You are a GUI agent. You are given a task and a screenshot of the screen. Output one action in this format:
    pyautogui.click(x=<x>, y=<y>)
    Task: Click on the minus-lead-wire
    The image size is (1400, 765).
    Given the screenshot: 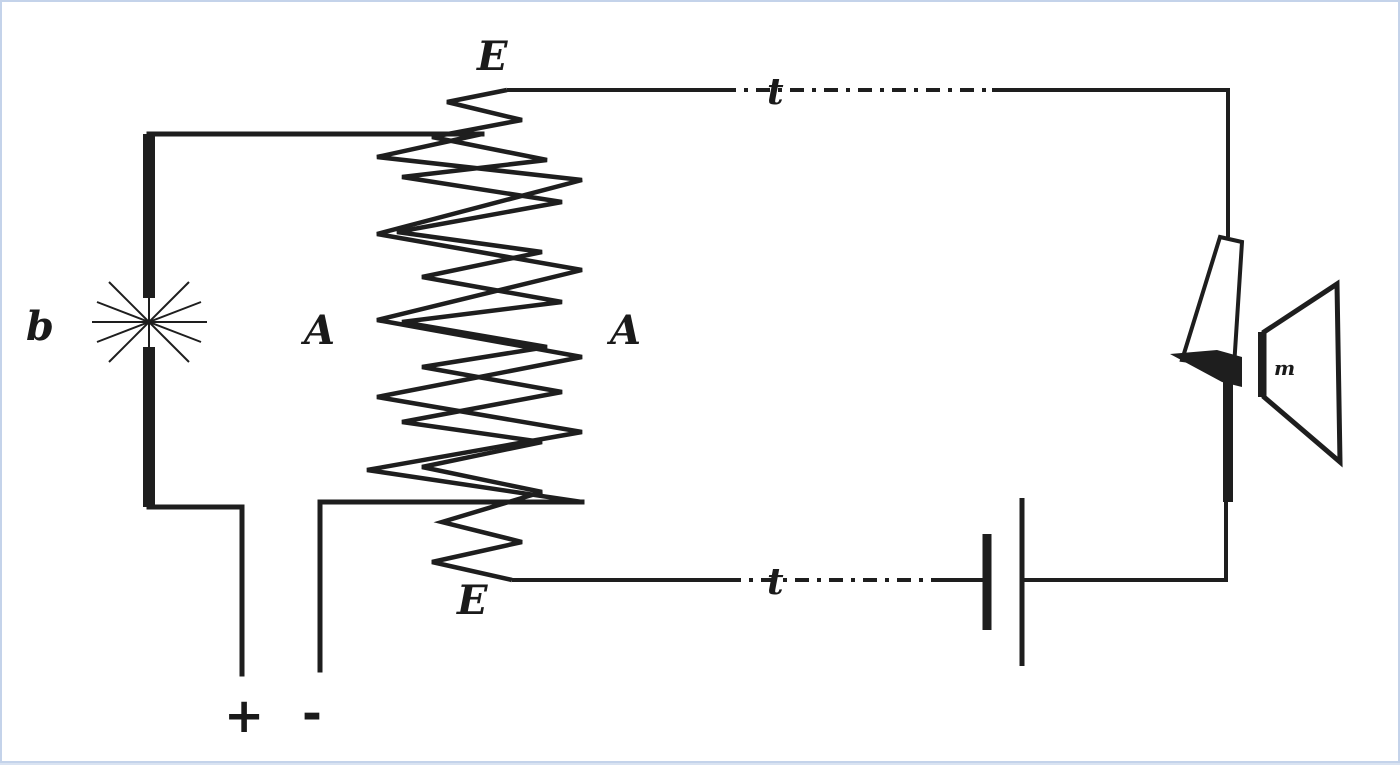 What is the action you would take?
    pyautogui.click(x=451, y=586)
    